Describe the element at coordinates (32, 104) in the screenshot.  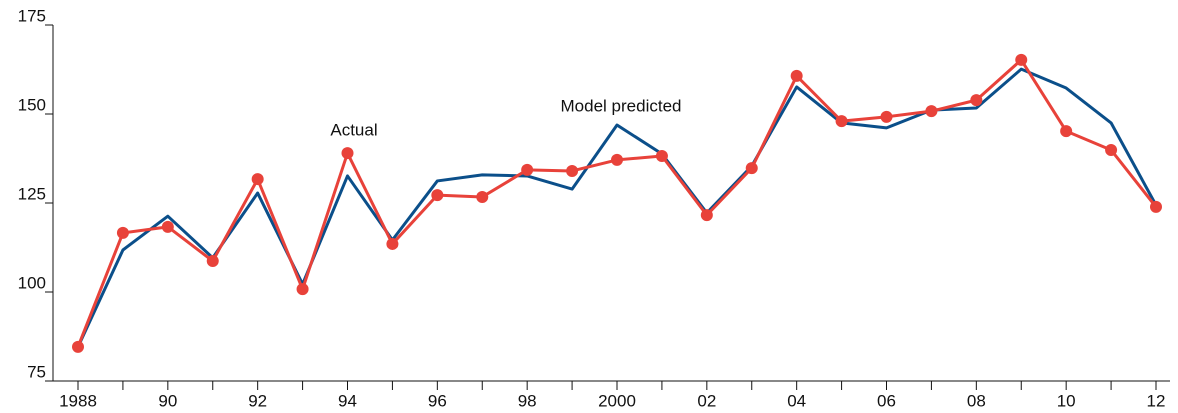
I see `y-tick-label: 150` at that location.